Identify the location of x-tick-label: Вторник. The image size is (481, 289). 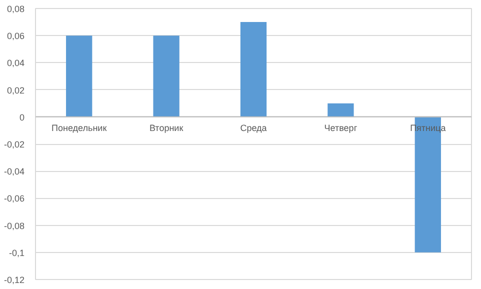
(166, 127).